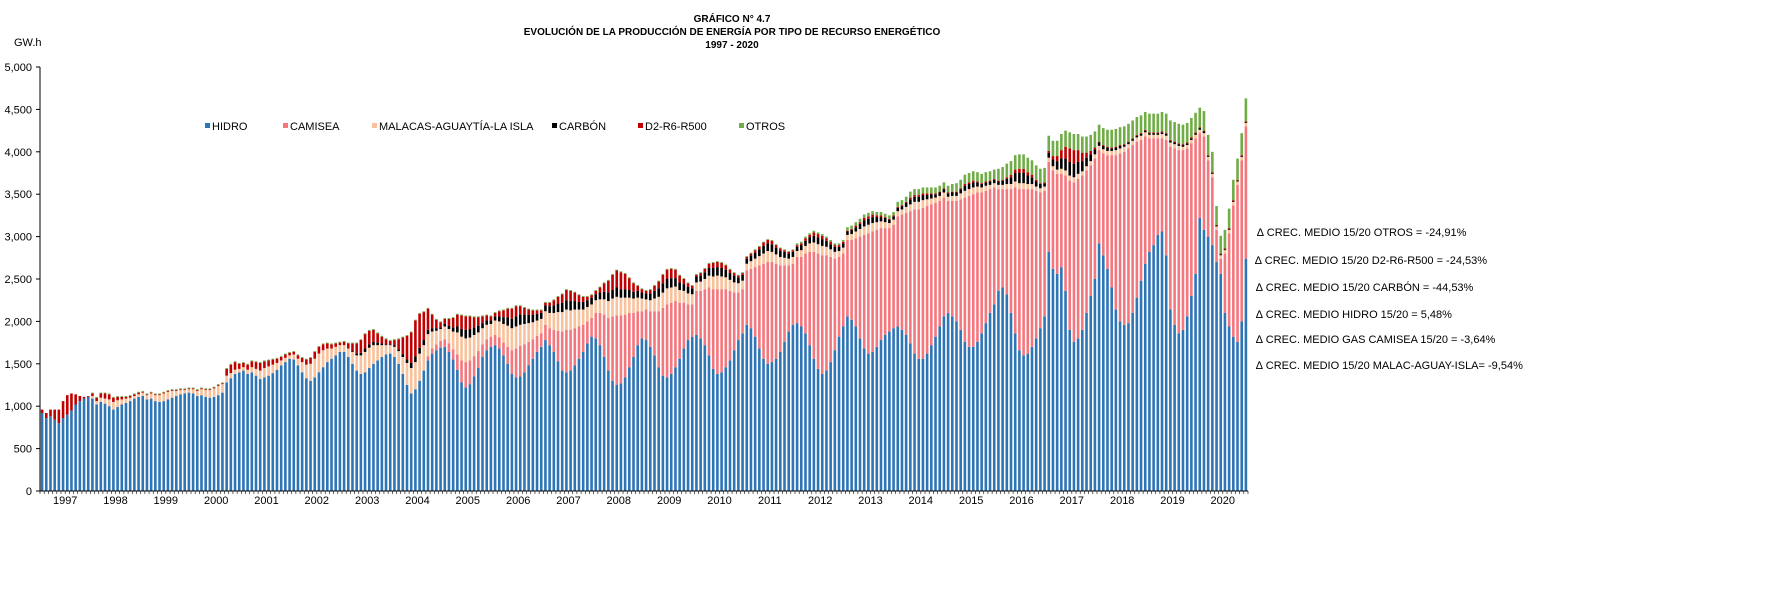 The height and width of the screenshot is (594, 1785). I want to click on x-tick-label: 2002, so click(317, 501).